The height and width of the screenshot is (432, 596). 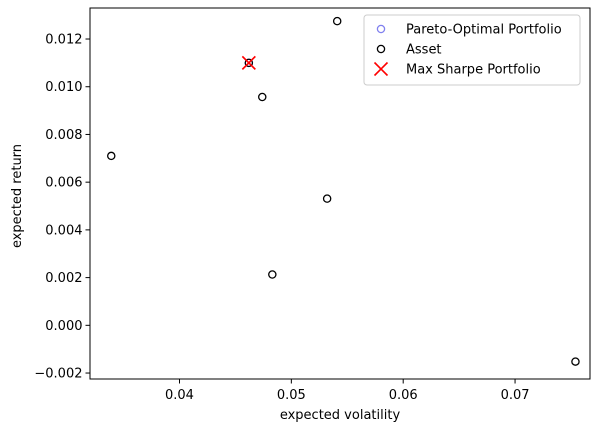 I want to click on legend-marker-max-sharpe, so click(x=381, y=69).